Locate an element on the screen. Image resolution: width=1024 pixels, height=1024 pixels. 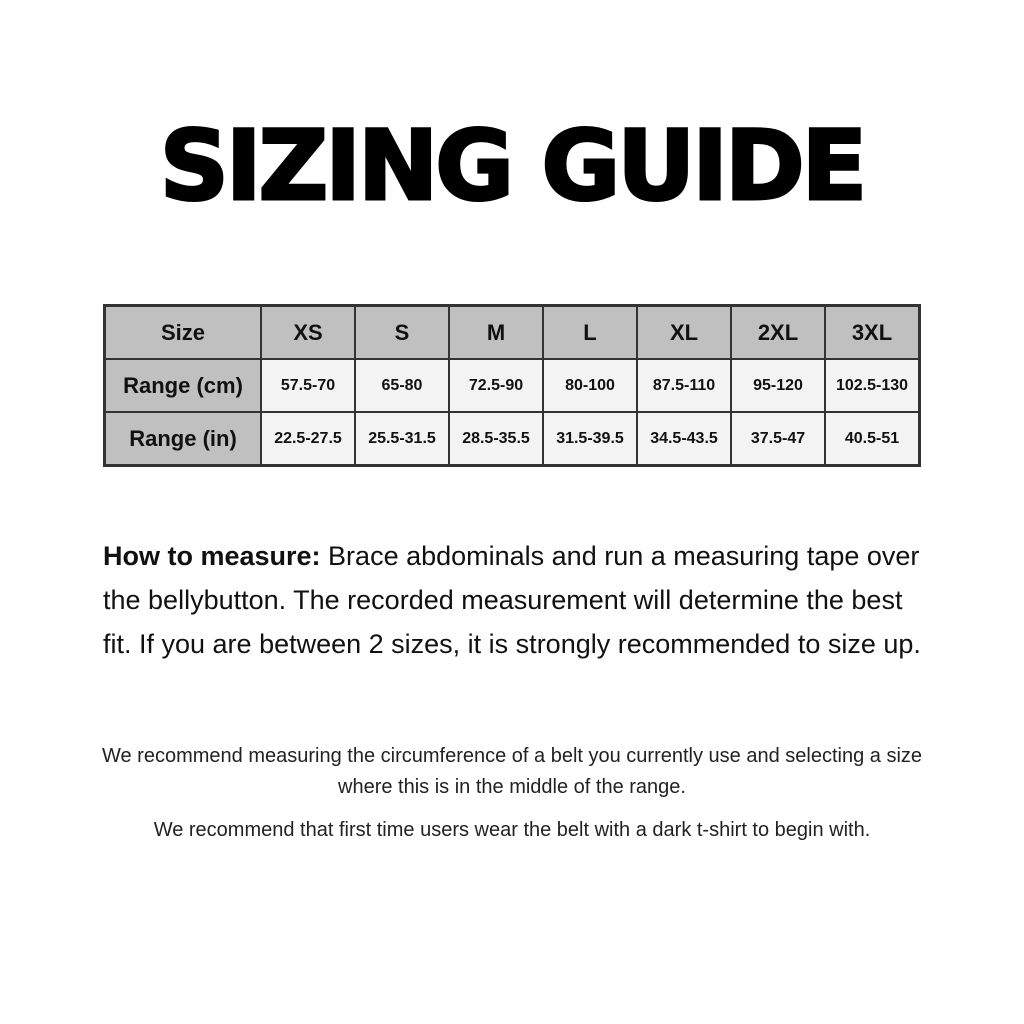
table-cell: 102.5-130 is located at coordinates (872, 385).